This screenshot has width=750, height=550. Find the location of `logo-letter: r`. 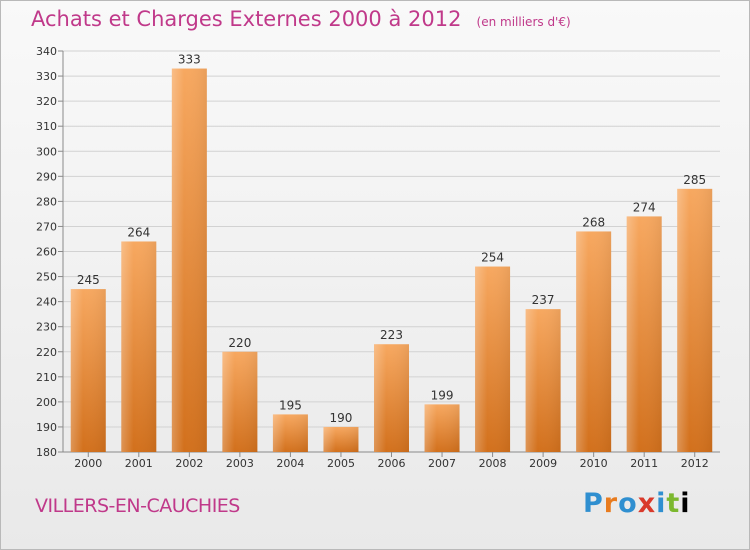

logo-letter: r is located at coordinates (611, 503).